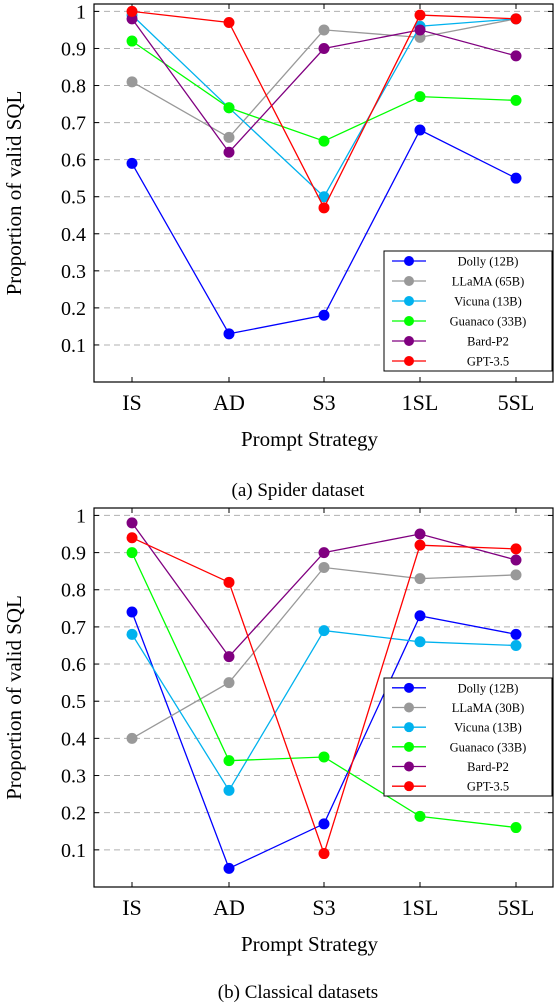  Describe the element at coordinates (310, 944) in the screenshot. I see `x-axis-label: Prompt Strategy` at that location.